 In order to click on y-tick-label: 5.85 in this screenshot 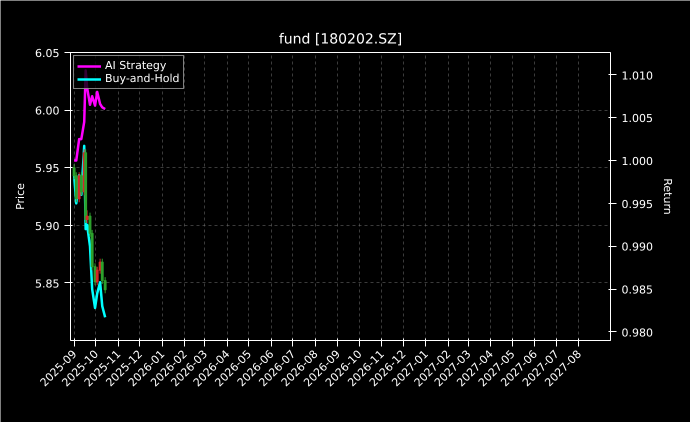, I will do `click(47, 283)`.